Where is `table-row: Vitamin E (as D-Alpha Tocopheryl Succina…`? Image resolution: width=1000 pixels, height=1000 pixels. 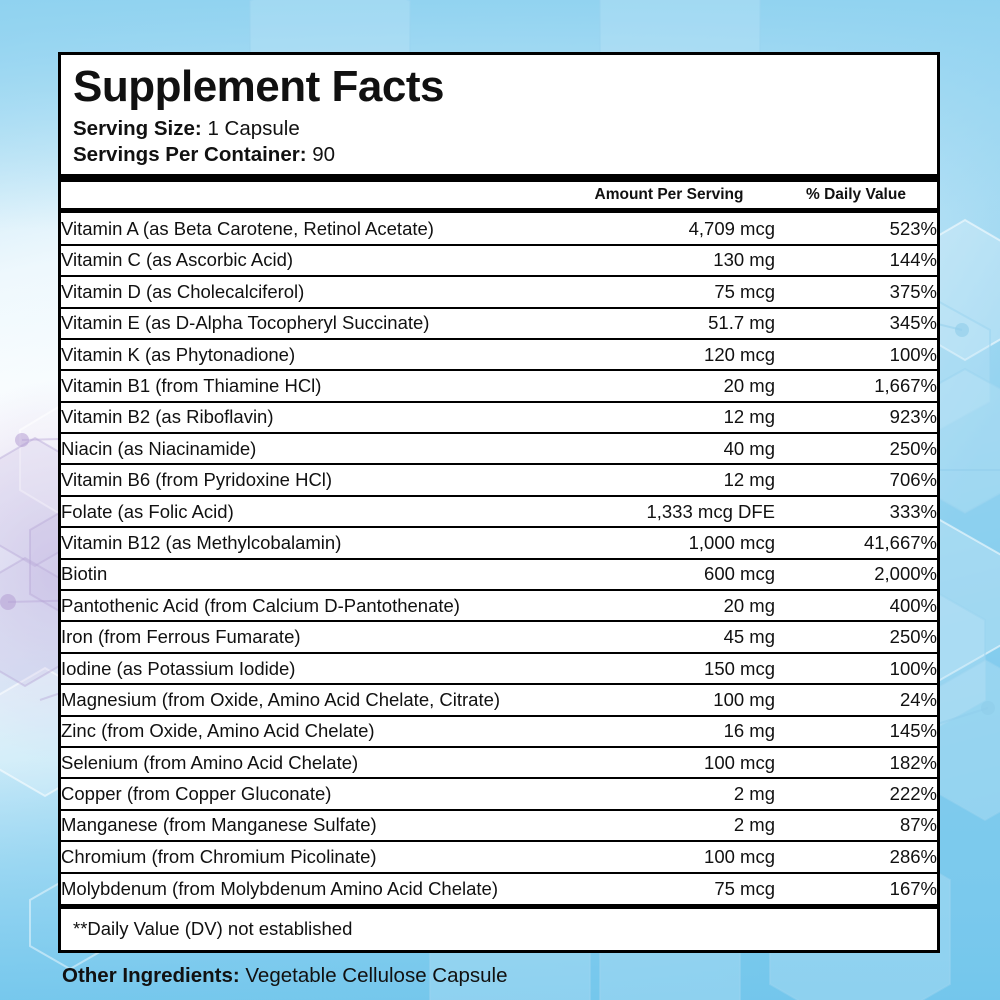
table-row: Vitamin E (as D-Alpha Tocopheryl Succina… is located at coordinates (499, 323).